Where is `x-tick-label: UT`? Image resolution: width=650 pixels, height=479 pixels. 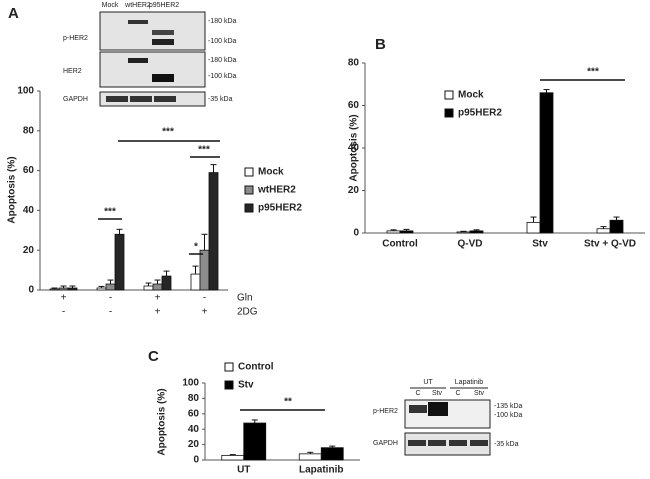
x-tick-label: UT is located at coordinates (243, 470).